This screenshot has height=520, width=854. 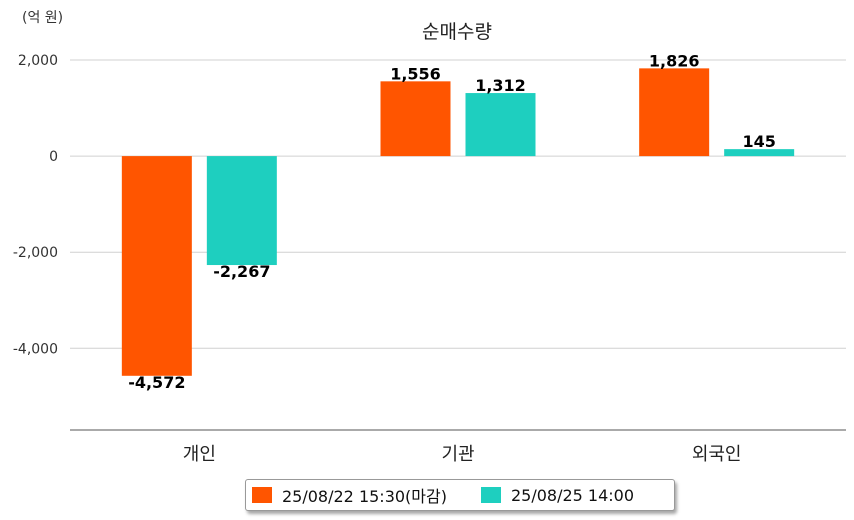 I want to click on x-tick-label: 개인, so click(x=199, y=454).